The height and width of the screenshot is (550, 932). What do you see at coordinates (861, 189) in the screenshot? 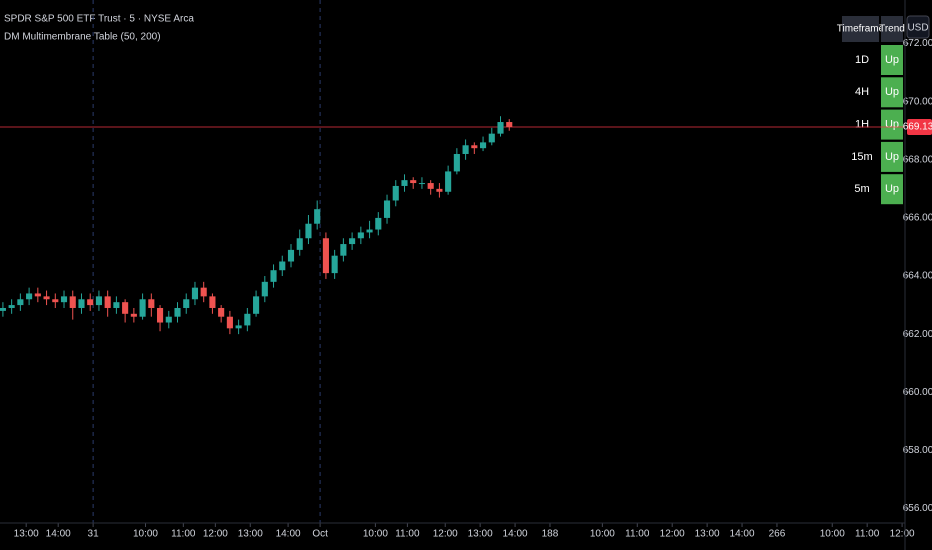
I see `timeframe-text: 5m` at bounding box center [861, 189].